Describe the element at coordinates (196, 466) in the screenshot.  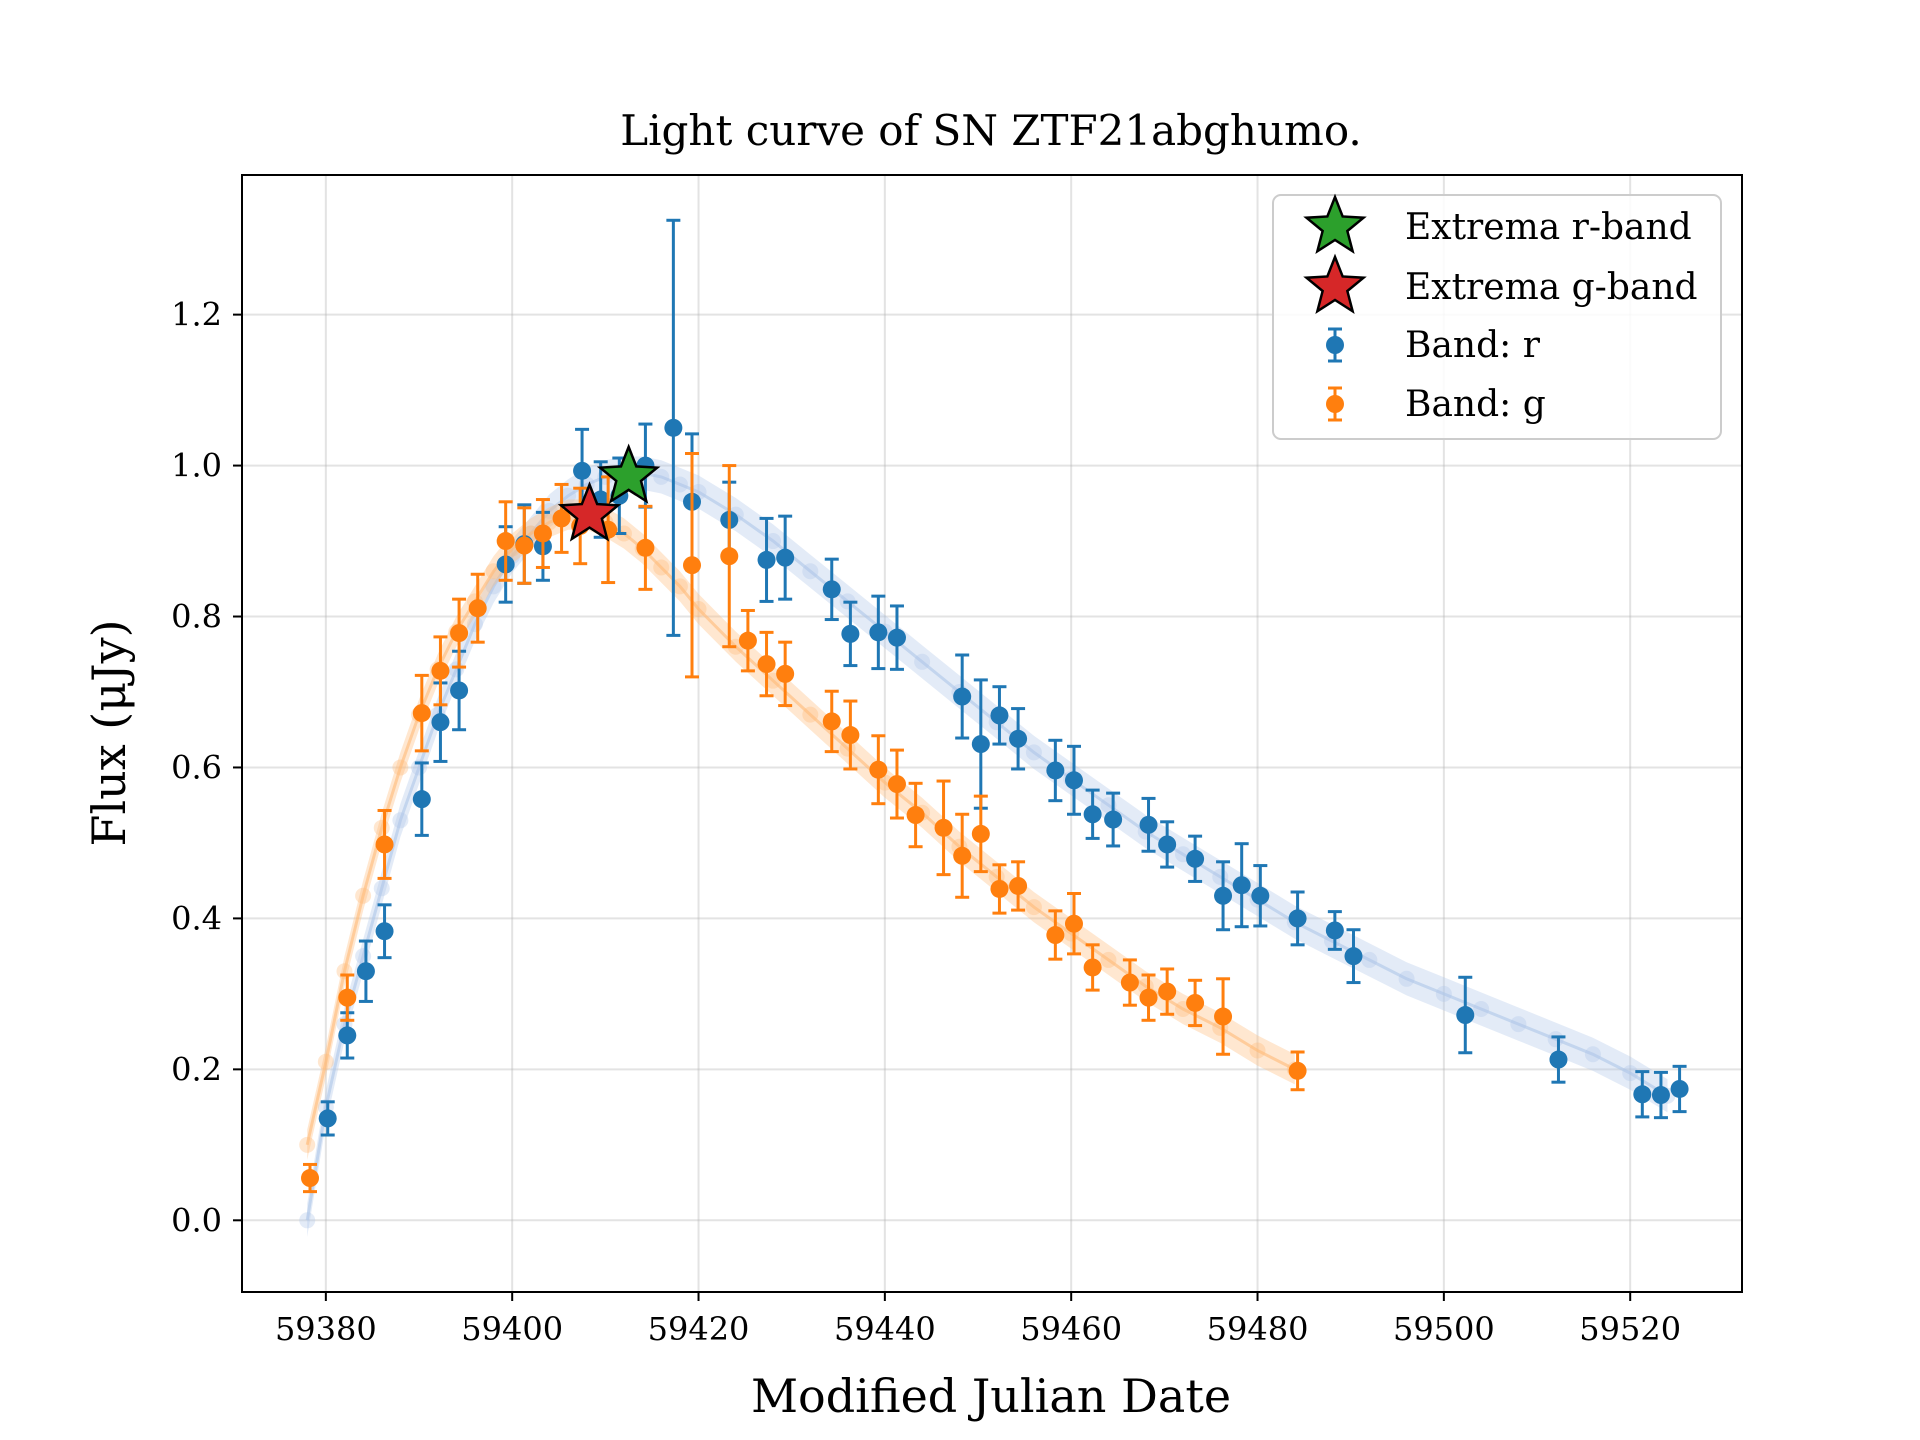
I see `y-tick-label: 1.0` at that location.